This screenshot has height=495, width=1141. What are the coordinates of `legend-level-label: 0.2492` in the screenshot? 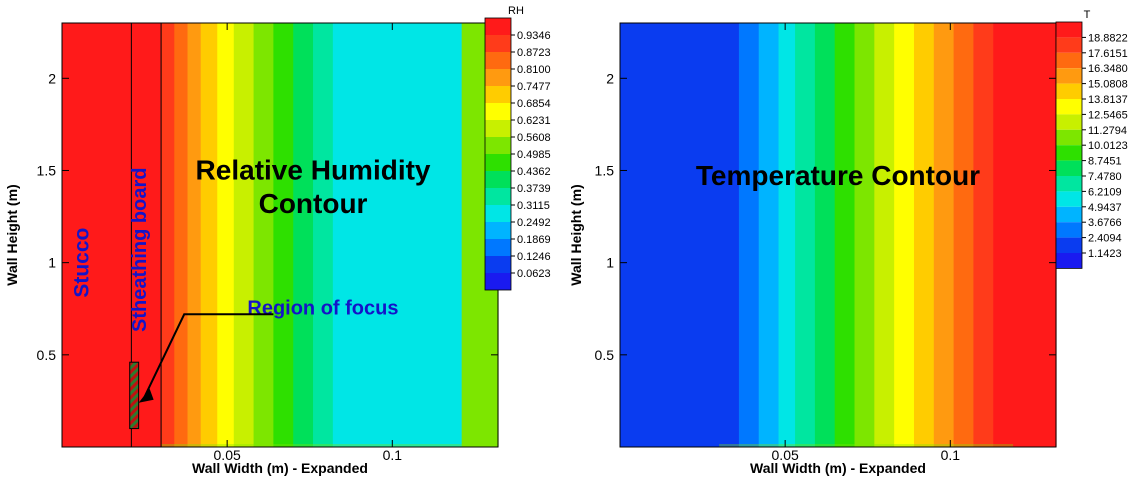 It's located at (534, 223).